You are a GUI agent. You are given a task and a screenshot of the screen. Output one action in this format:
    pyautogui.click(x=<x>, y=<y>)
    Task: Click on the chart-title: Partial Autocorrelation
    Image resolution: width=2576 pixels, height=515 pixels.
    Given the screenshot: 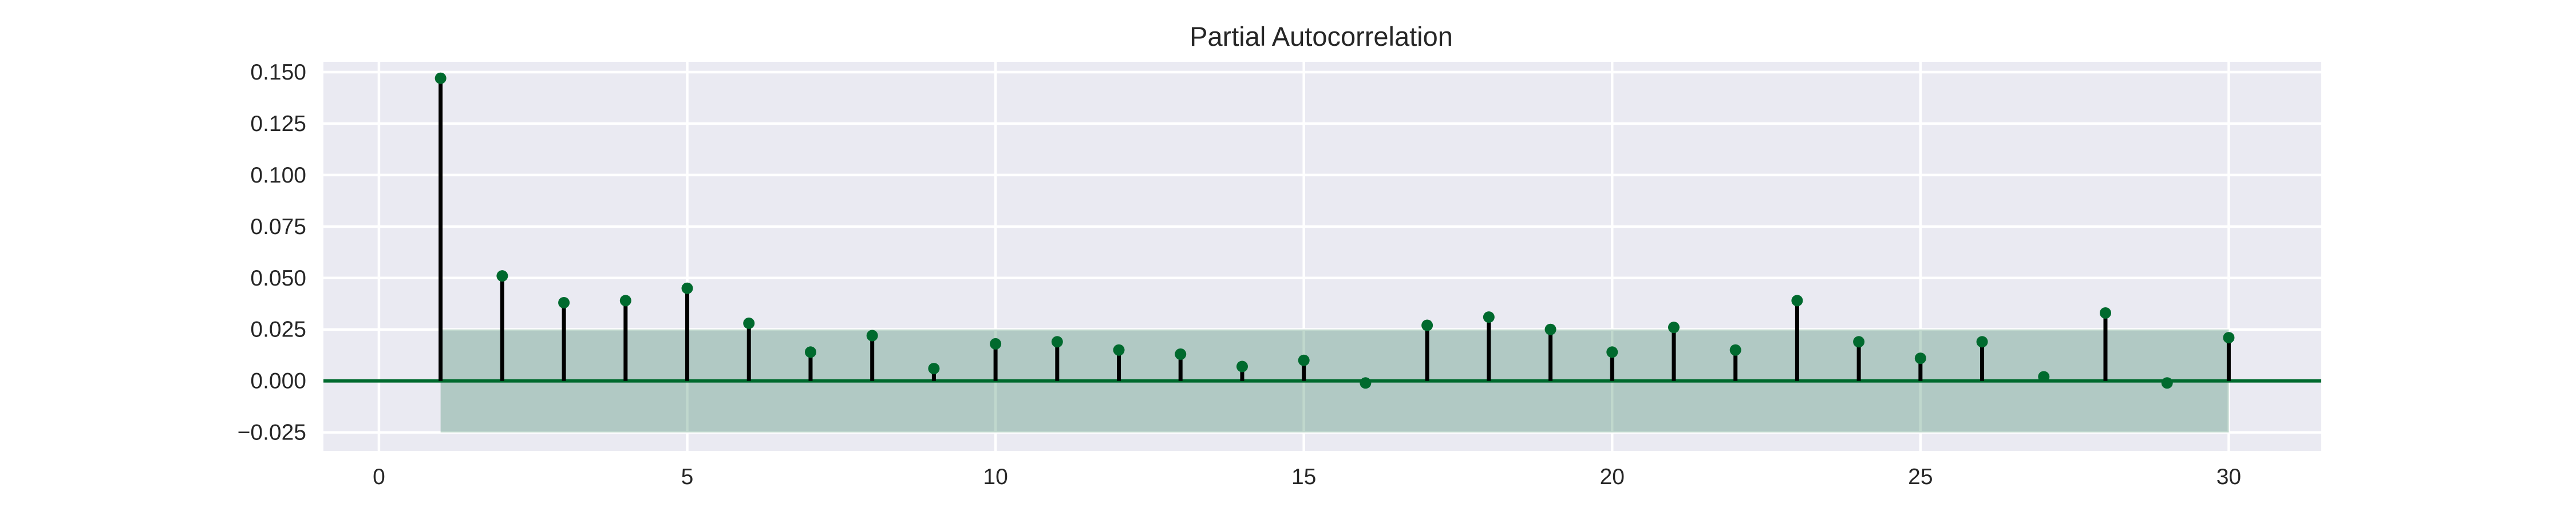 What is the action you would take?
    pyautogui.click(x=1322, y=36)
    